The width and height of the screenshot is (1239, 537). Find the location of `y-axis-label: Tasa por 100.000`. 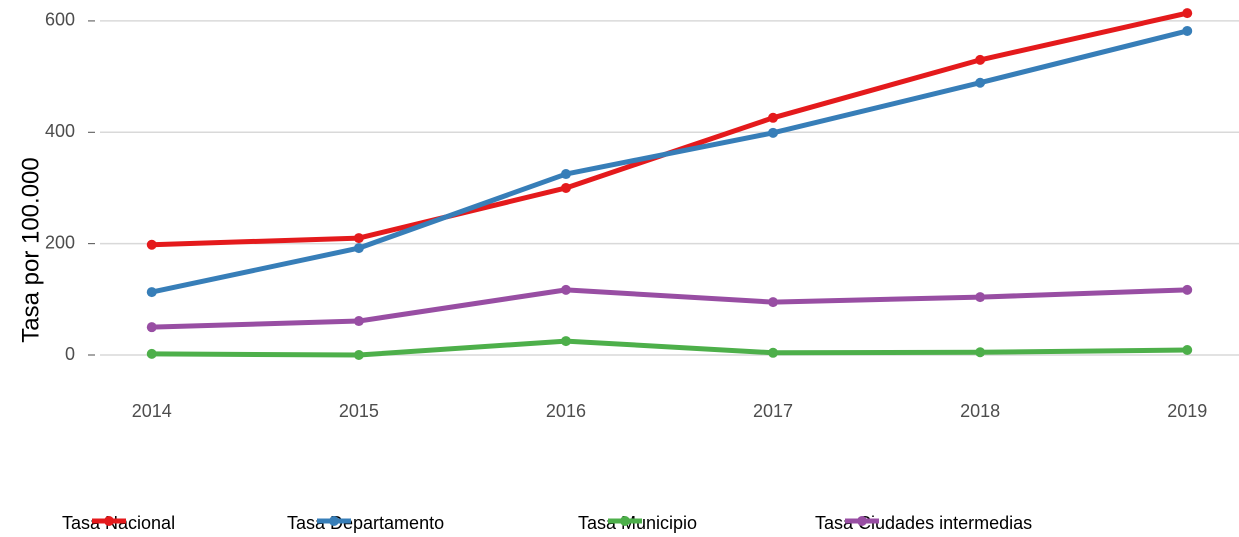

y-axis-label: Tasa por 100.000 is located at coordinates (30, 249).